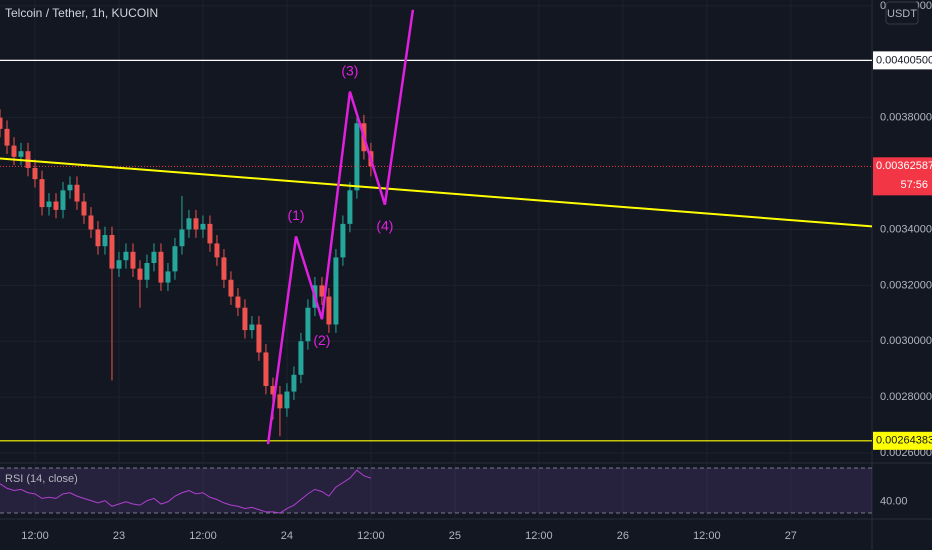  I want to click on rsi-pane, so click(436, 490).